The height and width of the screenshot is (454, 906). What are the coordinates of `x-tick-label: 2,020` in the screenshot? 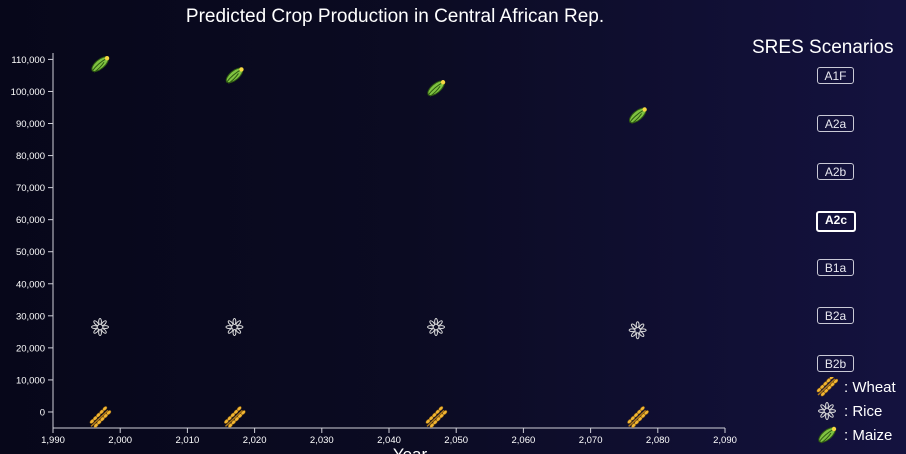 It's located at (255, 440).